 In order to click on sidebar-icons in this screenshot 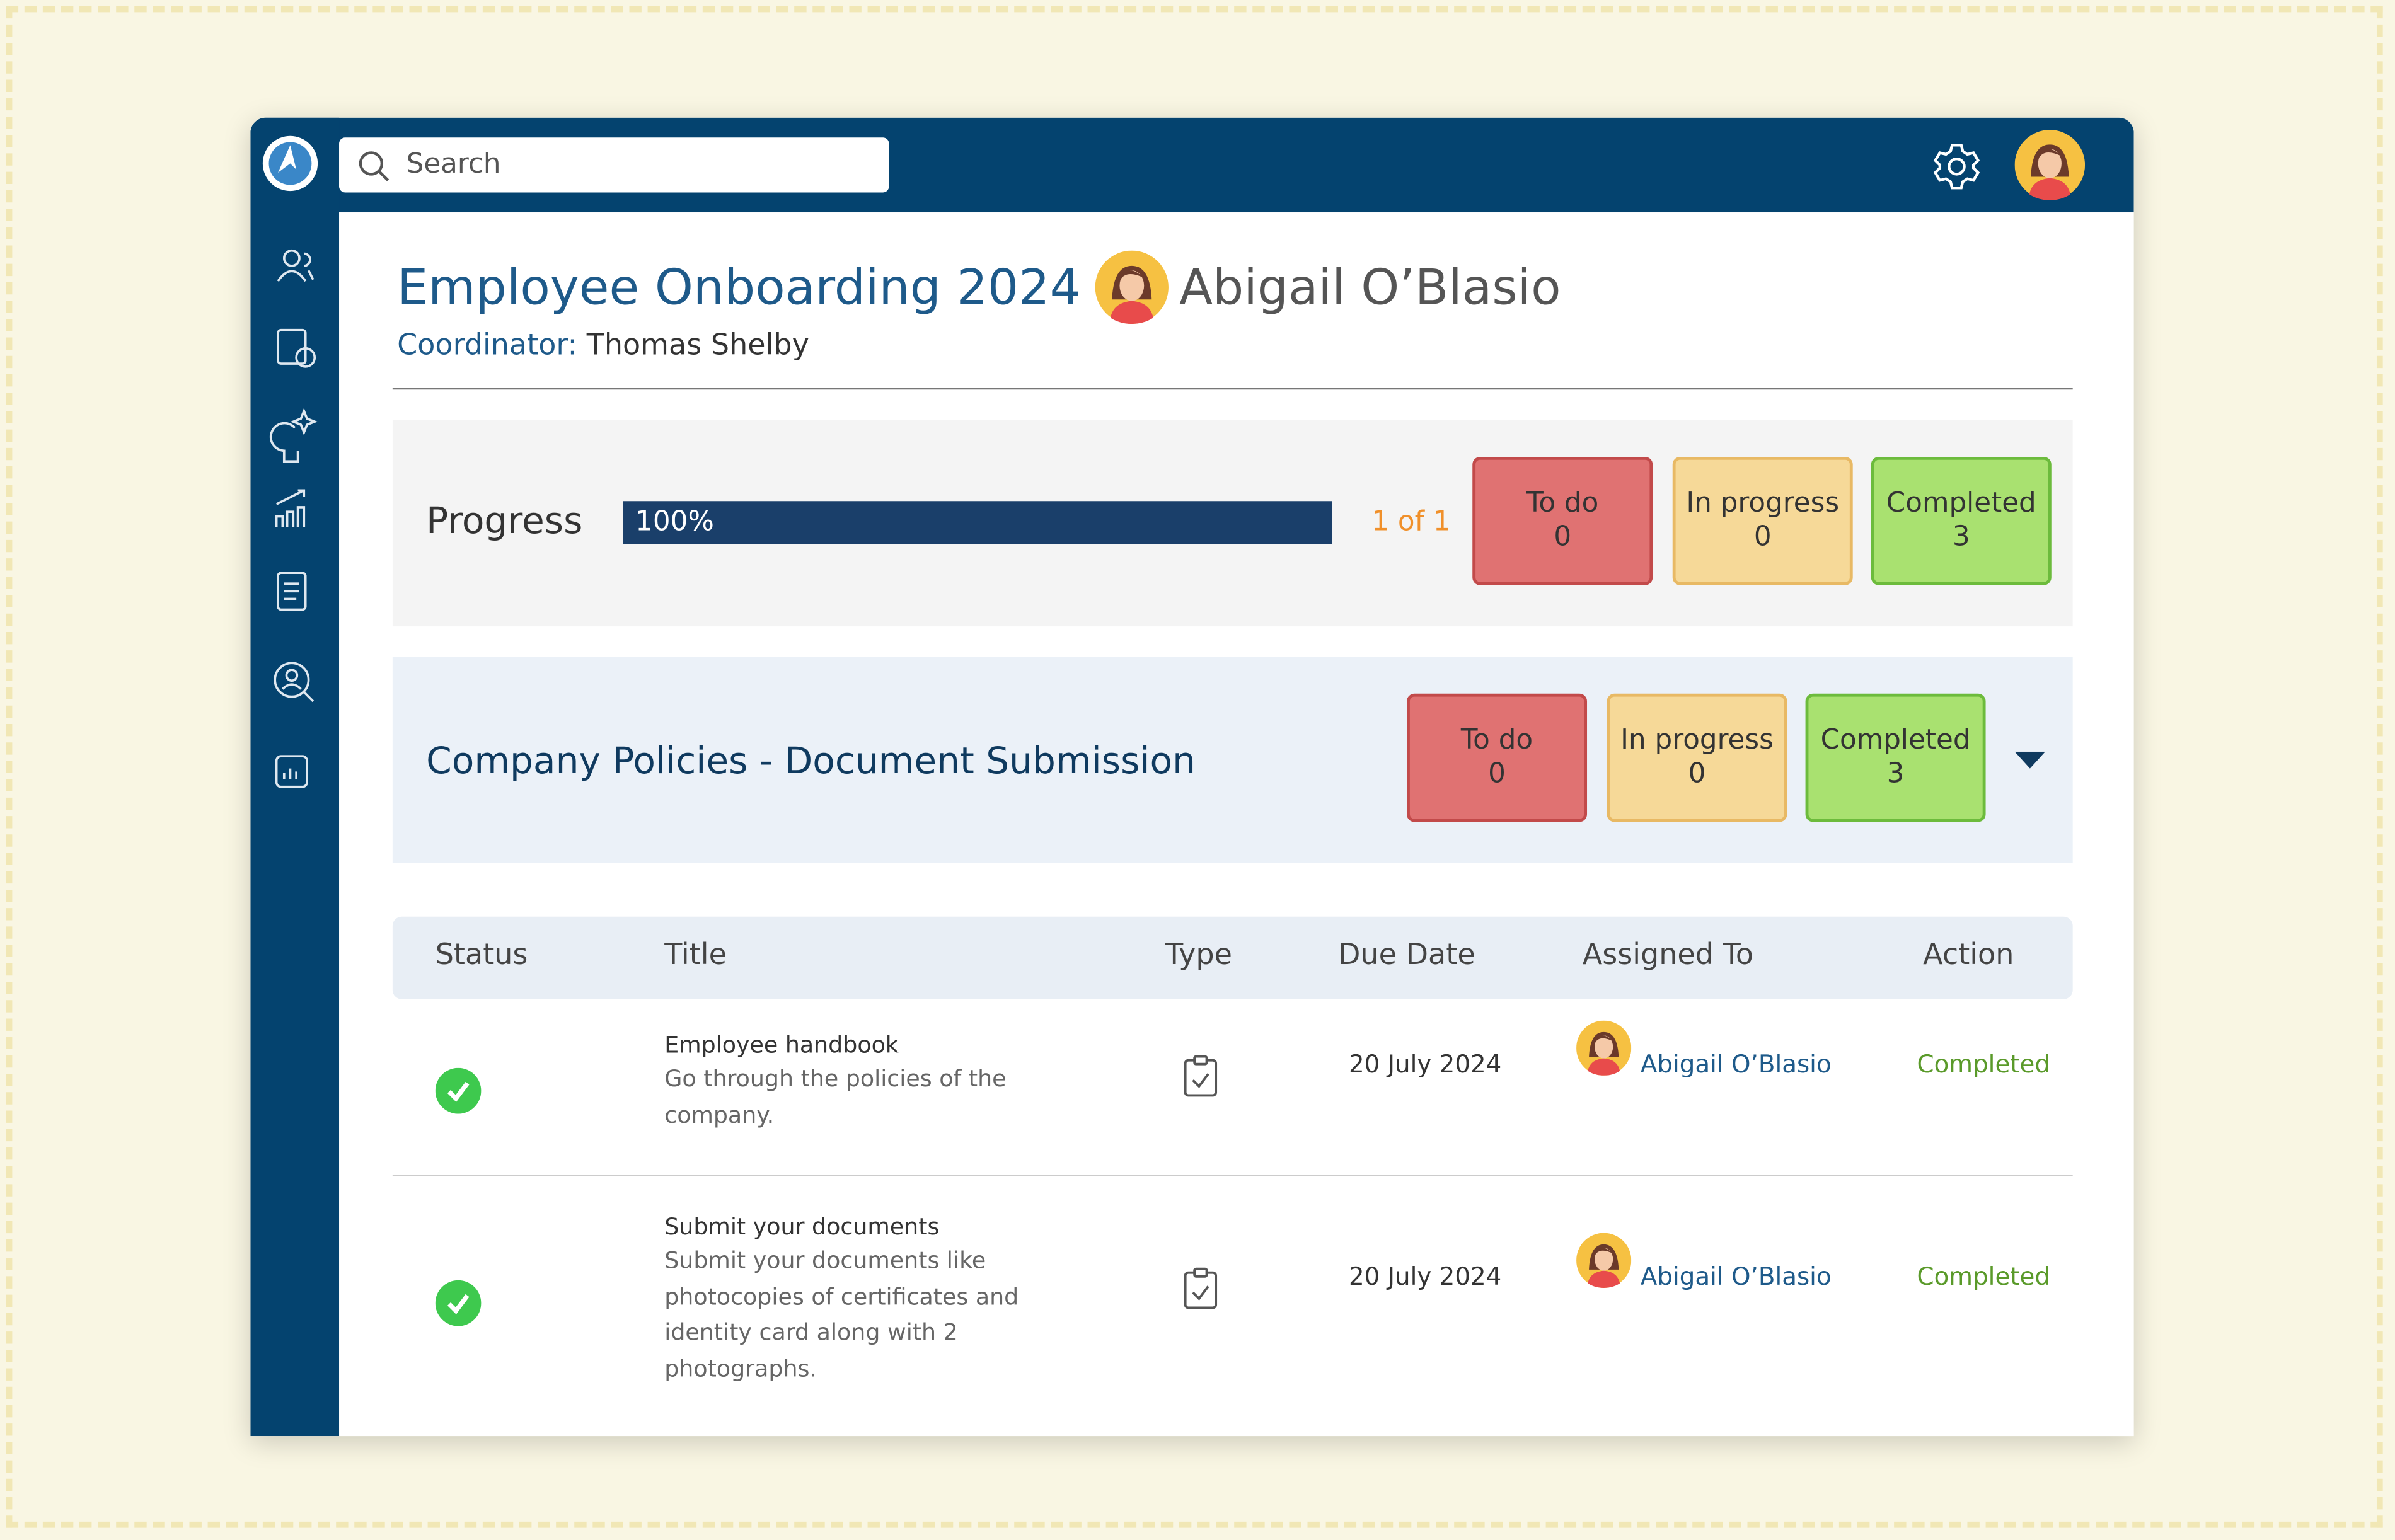, I will do `click(294, 777)`.